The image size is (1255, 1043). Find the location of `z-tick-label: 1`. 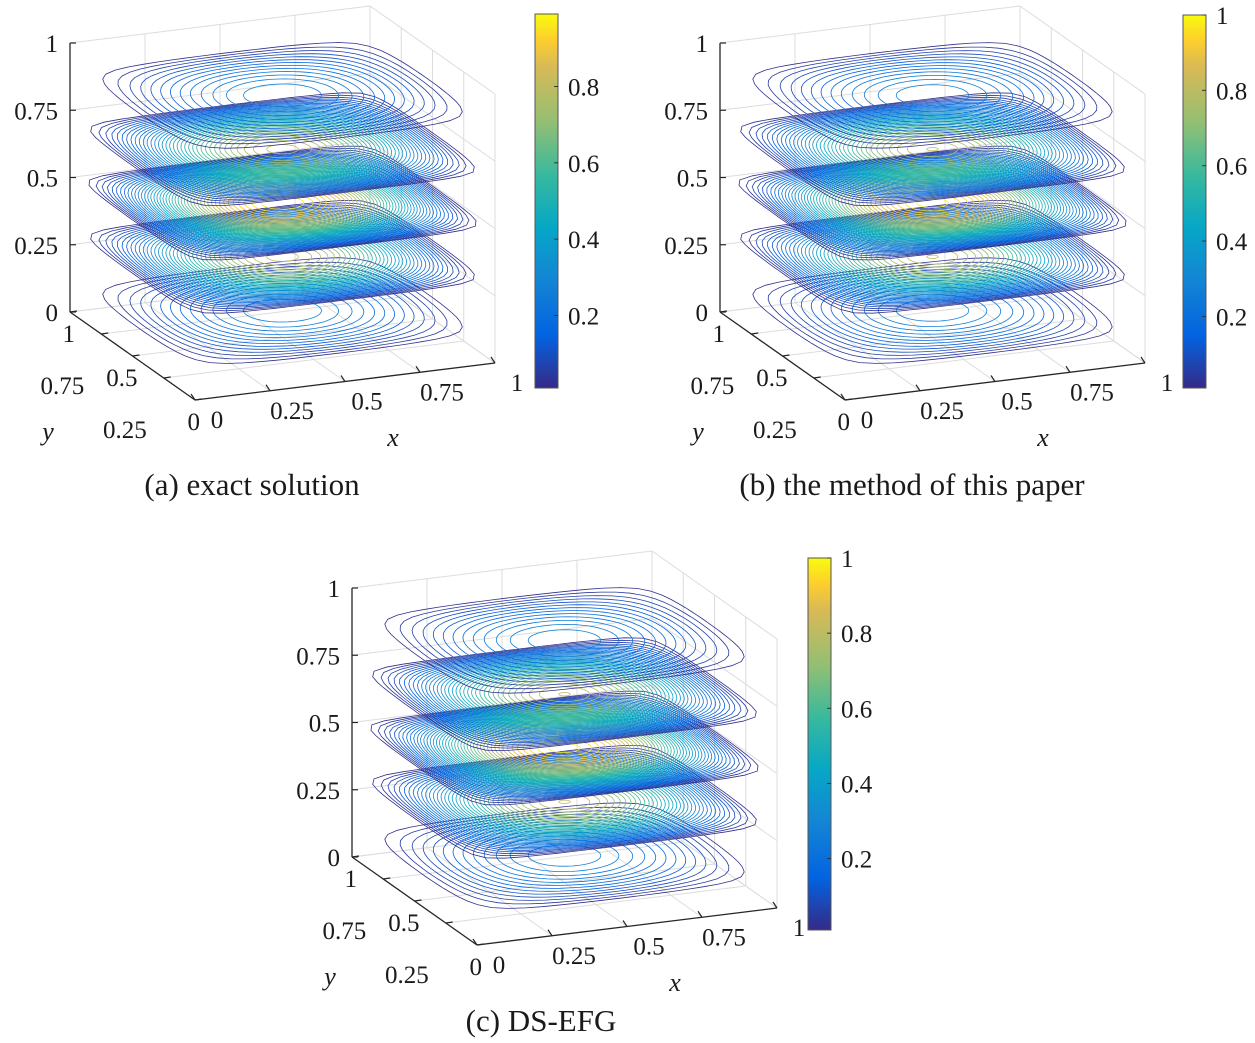

z-tick-label: 1 is located at coordinates (52, 44).